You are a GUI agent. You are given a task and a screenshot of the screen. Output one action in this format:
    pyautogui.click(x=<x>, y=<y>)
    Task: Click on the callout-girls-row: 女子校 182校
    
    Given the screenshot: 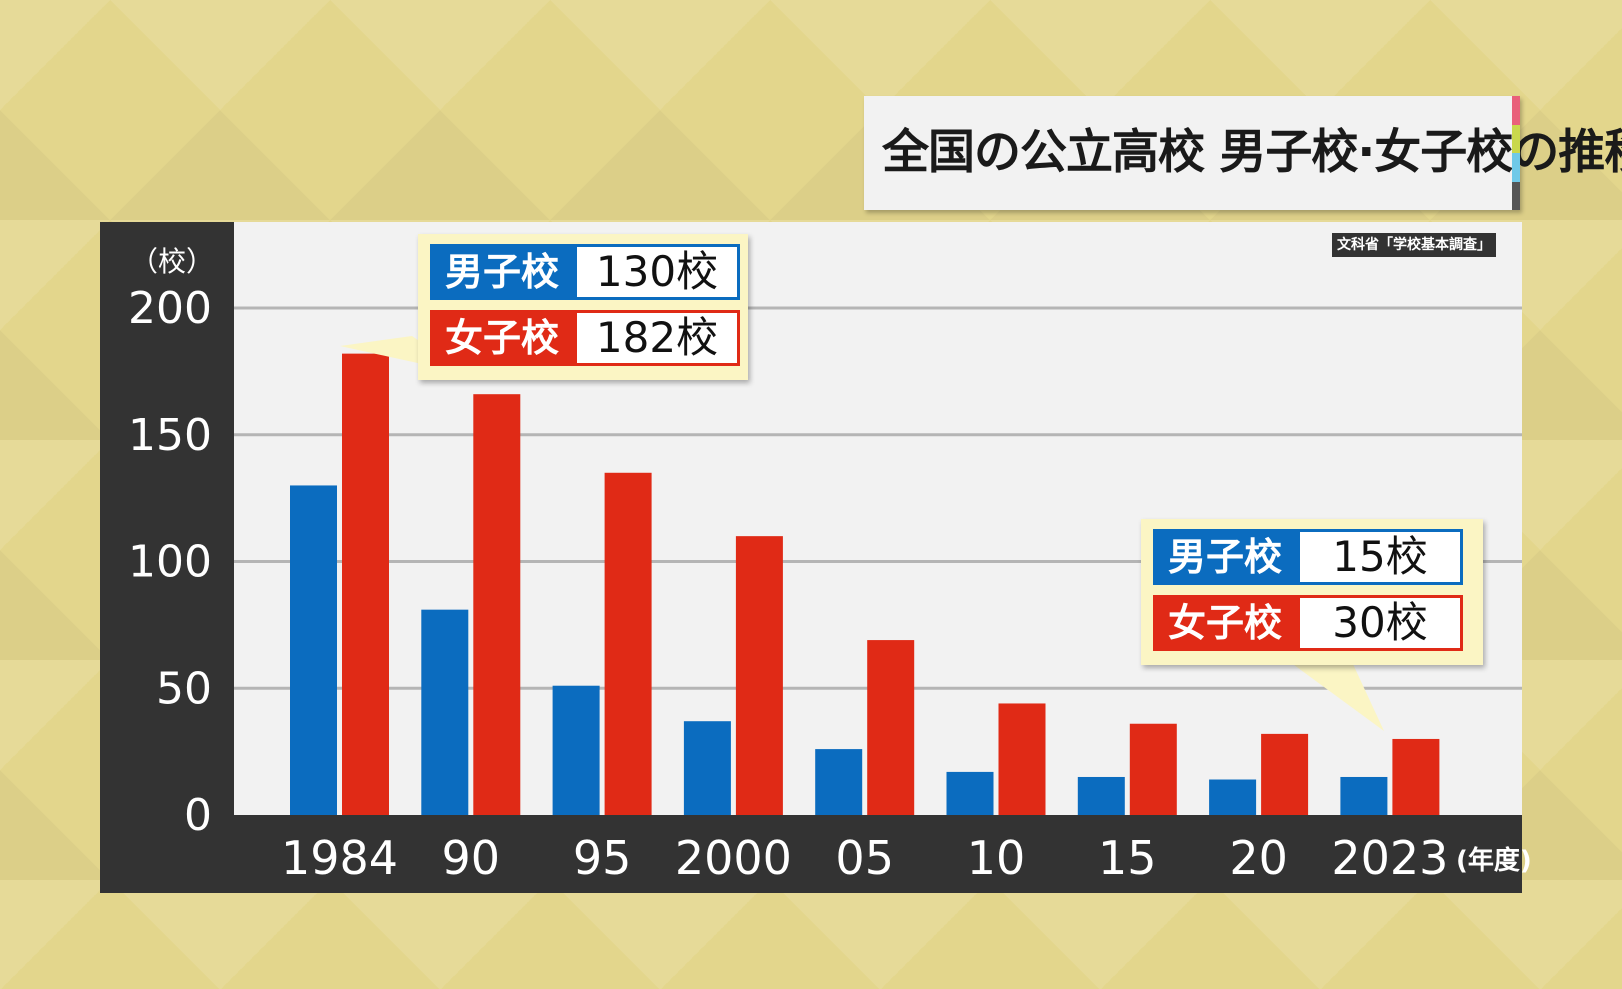 What is the action you would take?
    pyautogui.click(x=585, y=338)
    